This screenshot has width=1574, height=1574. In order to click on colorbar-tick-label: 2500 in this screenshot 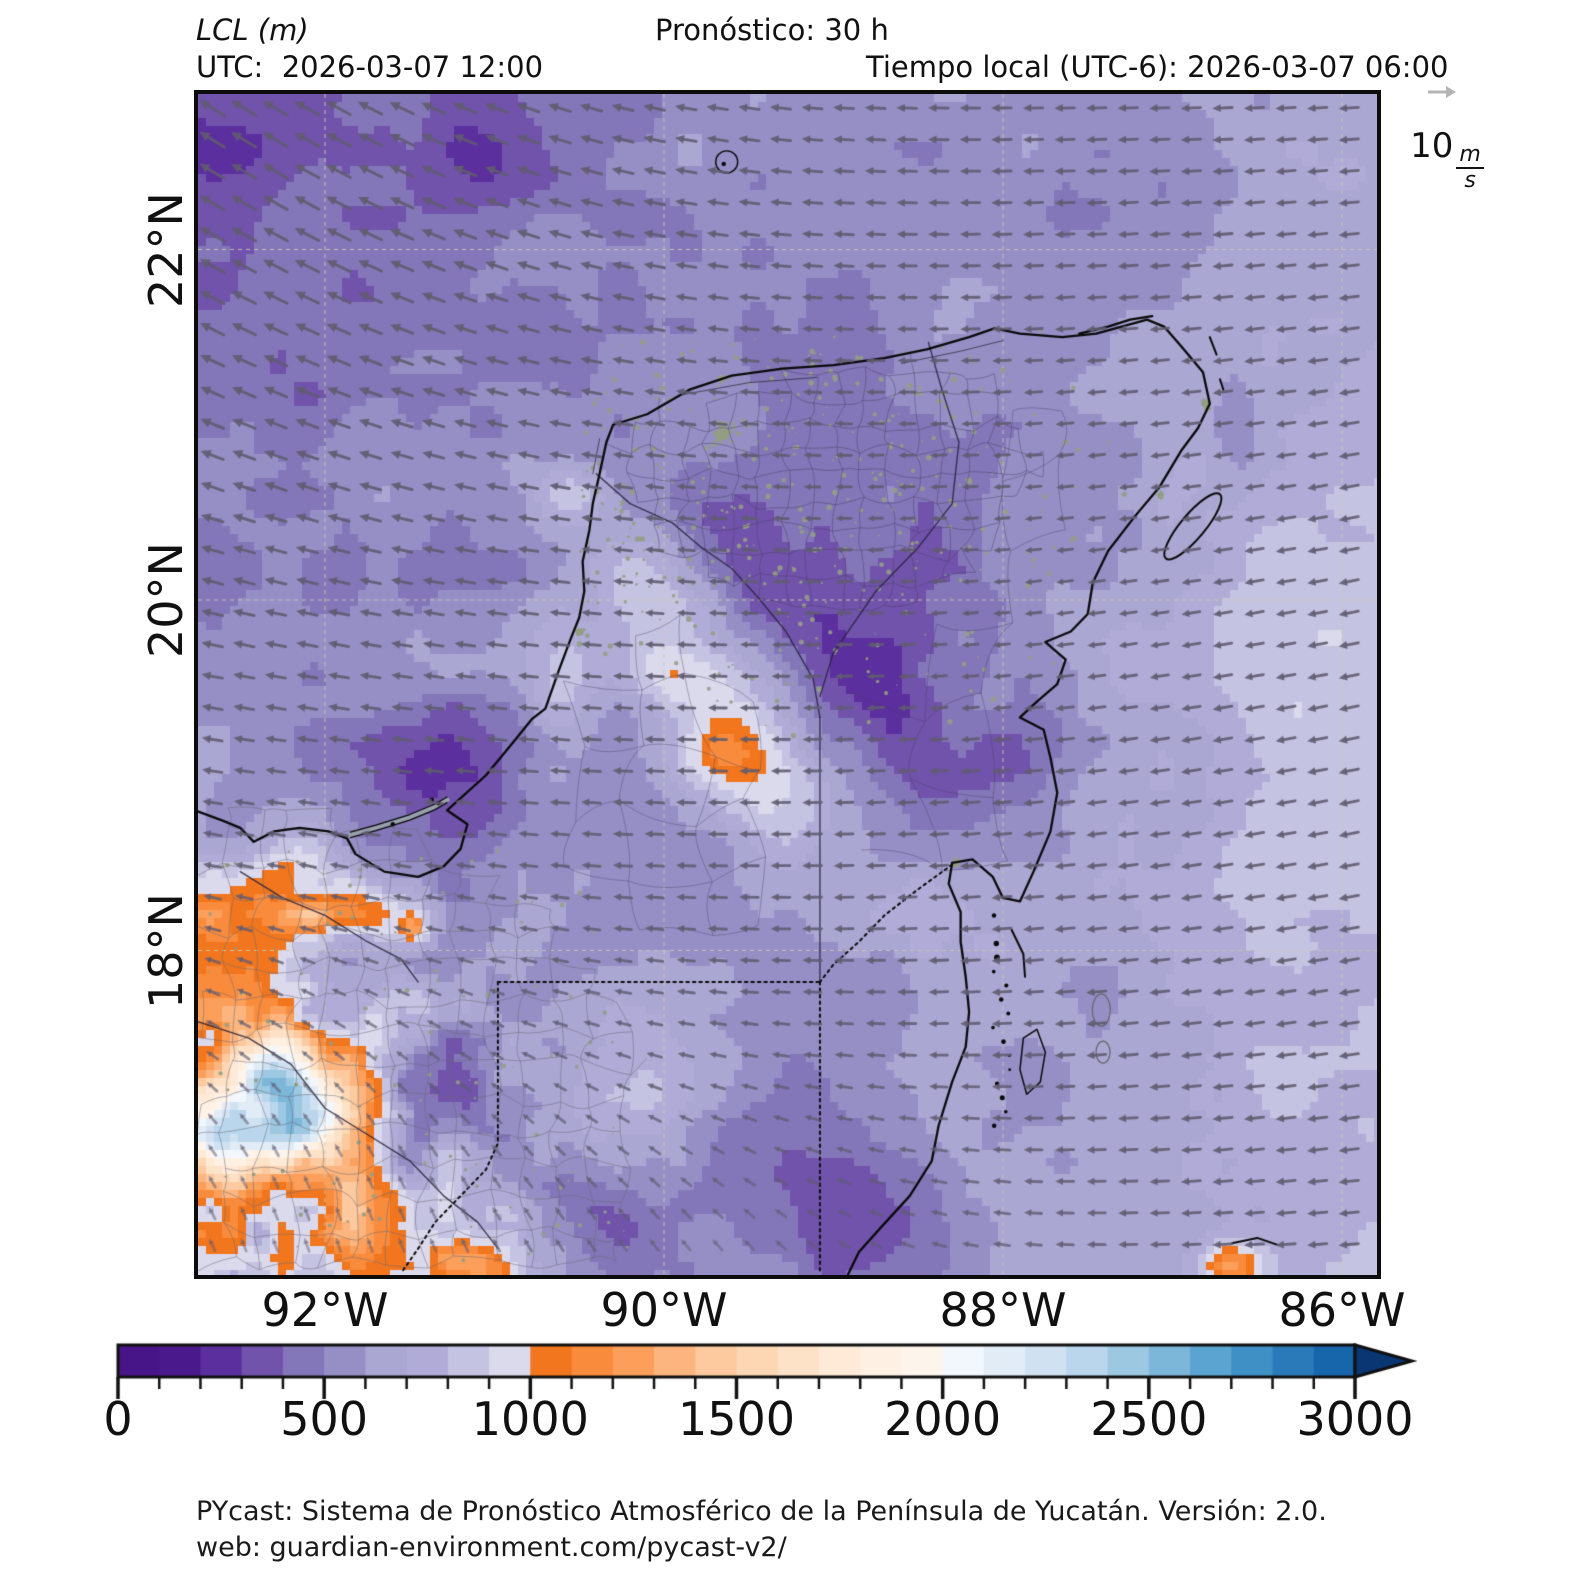, I will do `click(1149, 1419)`.